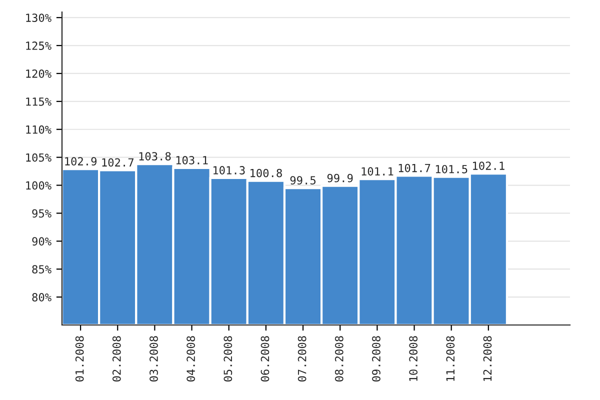 The image size is (600, 400). I want to click on x-tick-label: 07.2008, so click(302, 359).